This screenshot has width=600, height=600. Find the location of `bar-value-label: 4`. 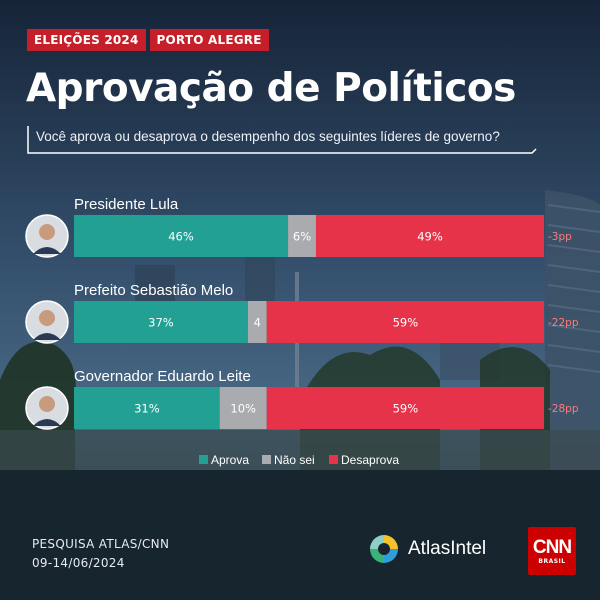

bar-value-label: 4 is located at coordinates (257, 323).